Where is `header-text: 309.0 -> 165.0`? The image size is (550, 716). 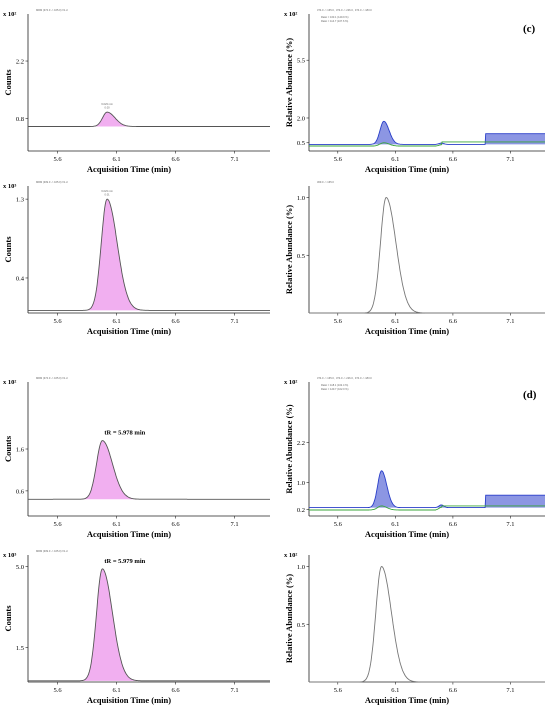 header-text: 309.0 -> 165.0 is located at coordinates (325, 182).